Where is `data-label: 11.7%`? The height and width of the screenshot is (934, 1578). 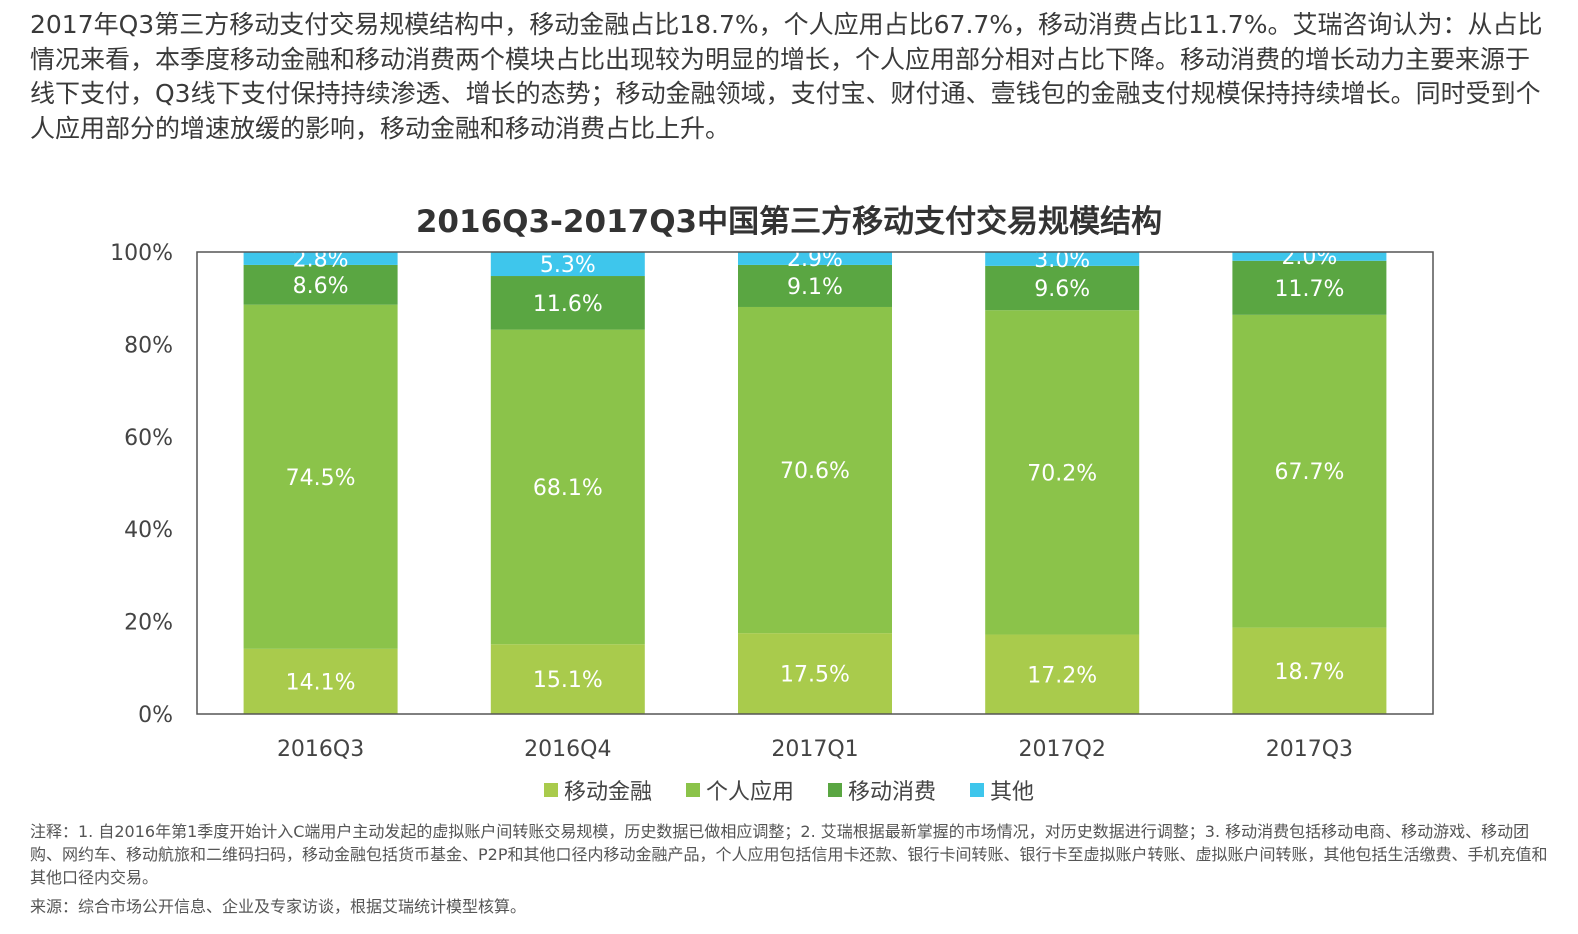 data-label: 11.7% is located at coordinates (1309, 289).